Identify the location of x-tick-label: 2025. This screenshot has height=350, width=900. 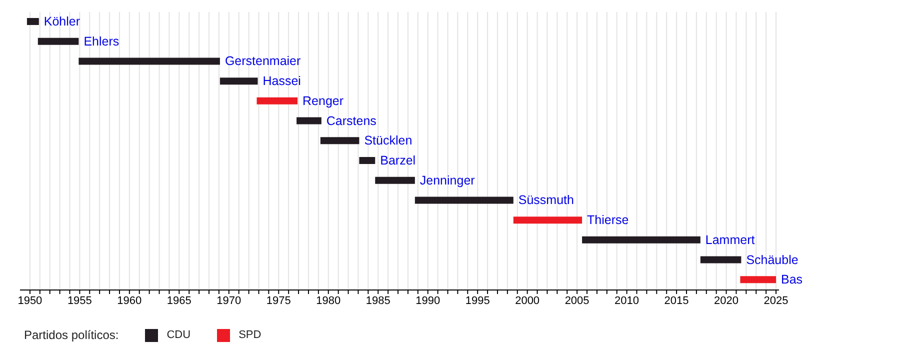
(776, 300).